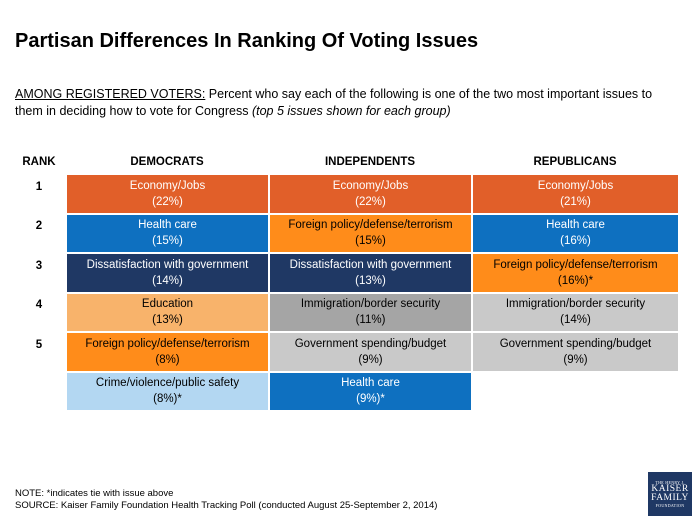 This screenshot has height=523, width=698. I want to click on rank-label: 4, so click(39, 305).